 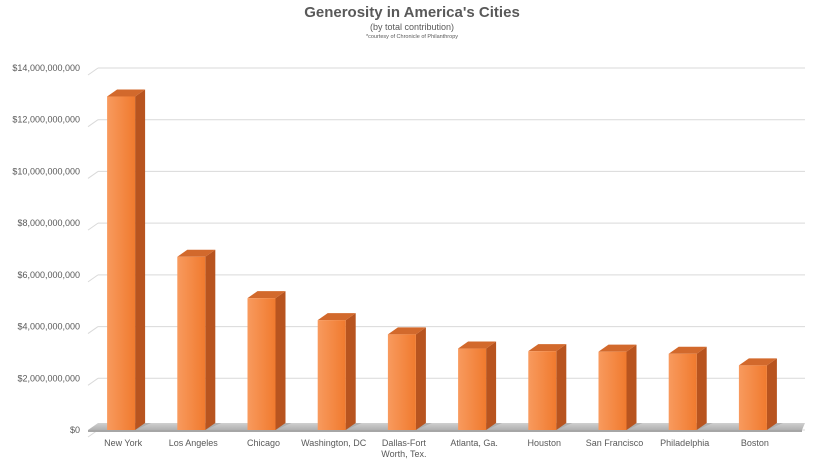 I want to click on y-tick-label: $8,000,000,000, so click(x=48, y=223).